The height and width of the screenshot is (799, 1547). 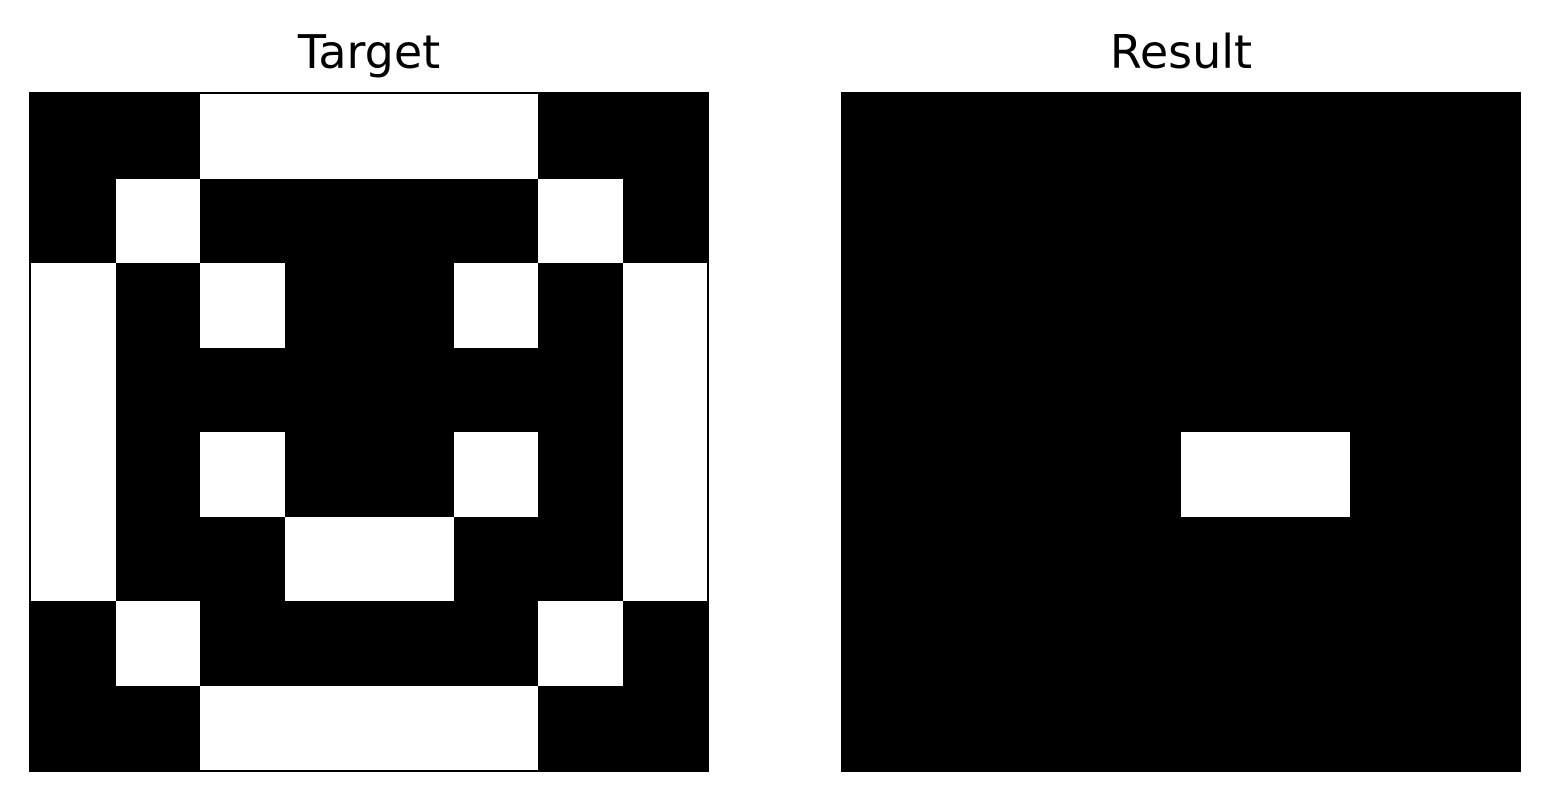 What do you see at coordinates (369, 52) in the screenshot?
I see `target-title: Target` at bounding box center [369, 52].